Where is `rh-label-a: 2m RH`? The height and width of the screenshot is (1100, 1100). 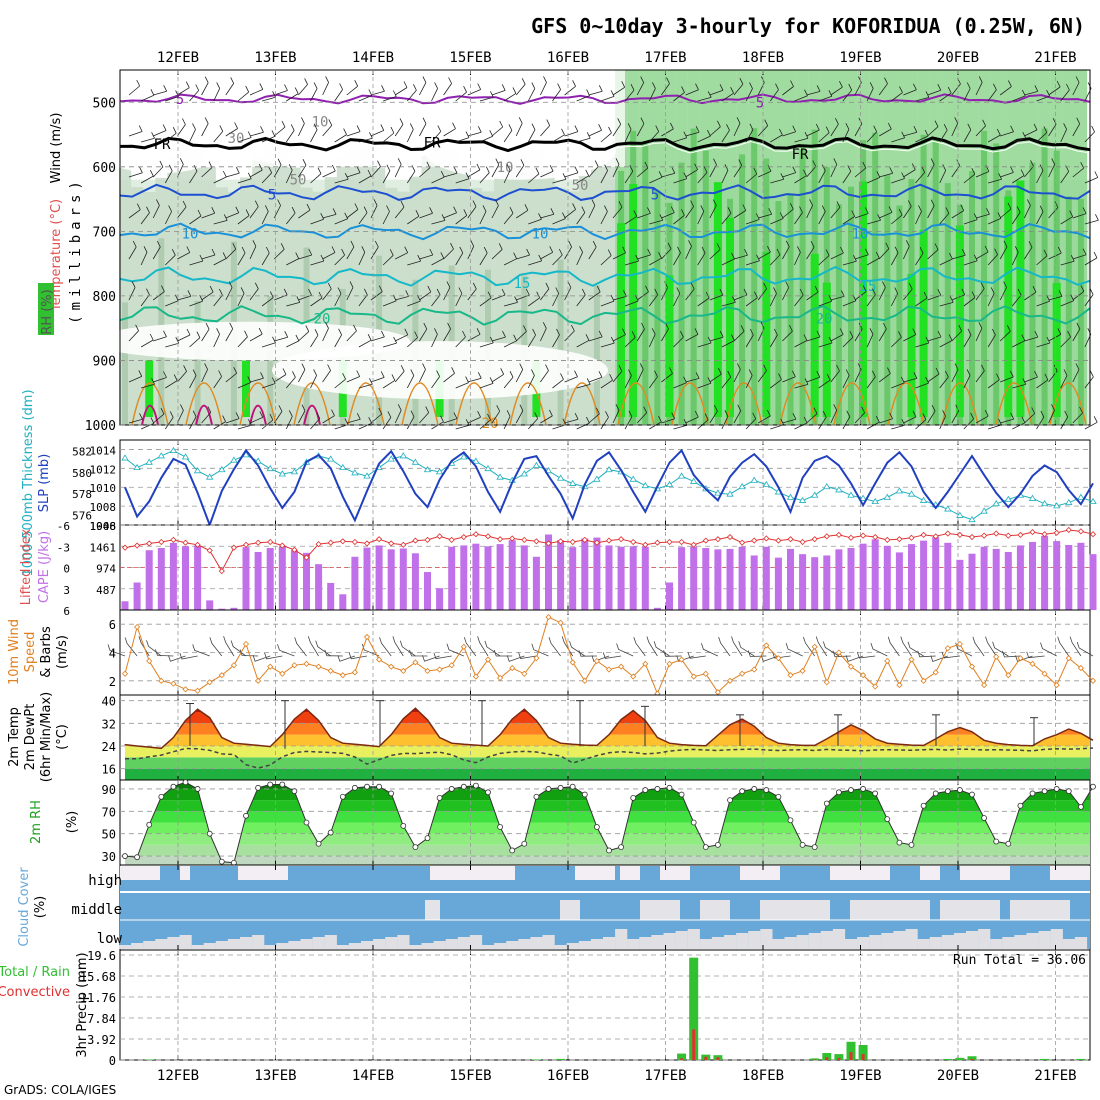
rh-label-a: 2m RH is located at coordinates (36, 822).